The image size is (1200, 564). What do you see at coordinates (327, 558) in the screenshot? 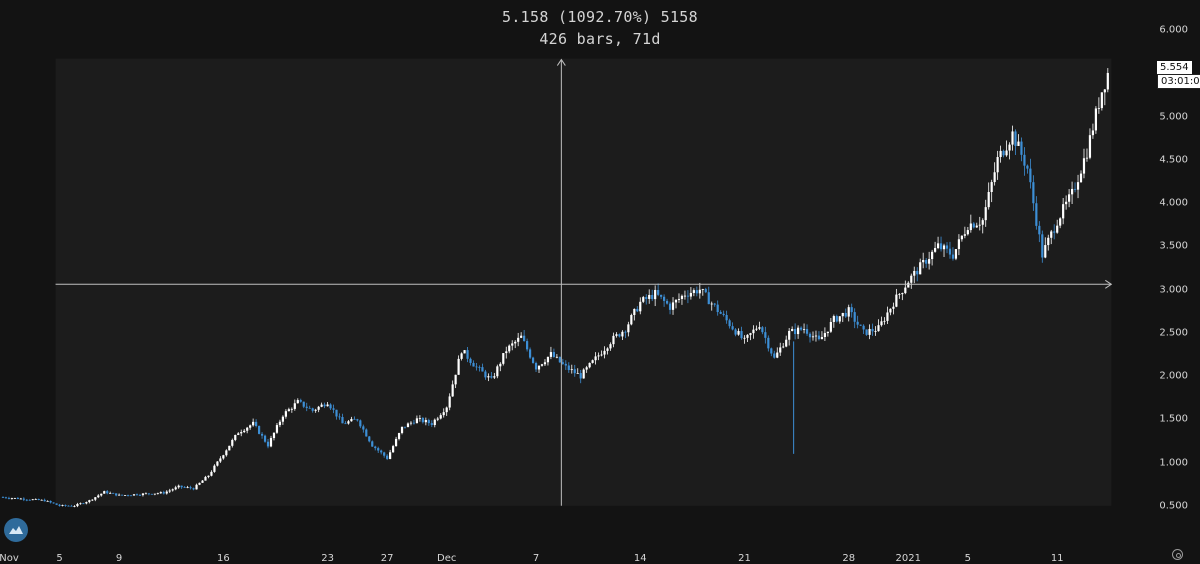
I see `x-tick-label: 23` at bounding box center [327, 558].